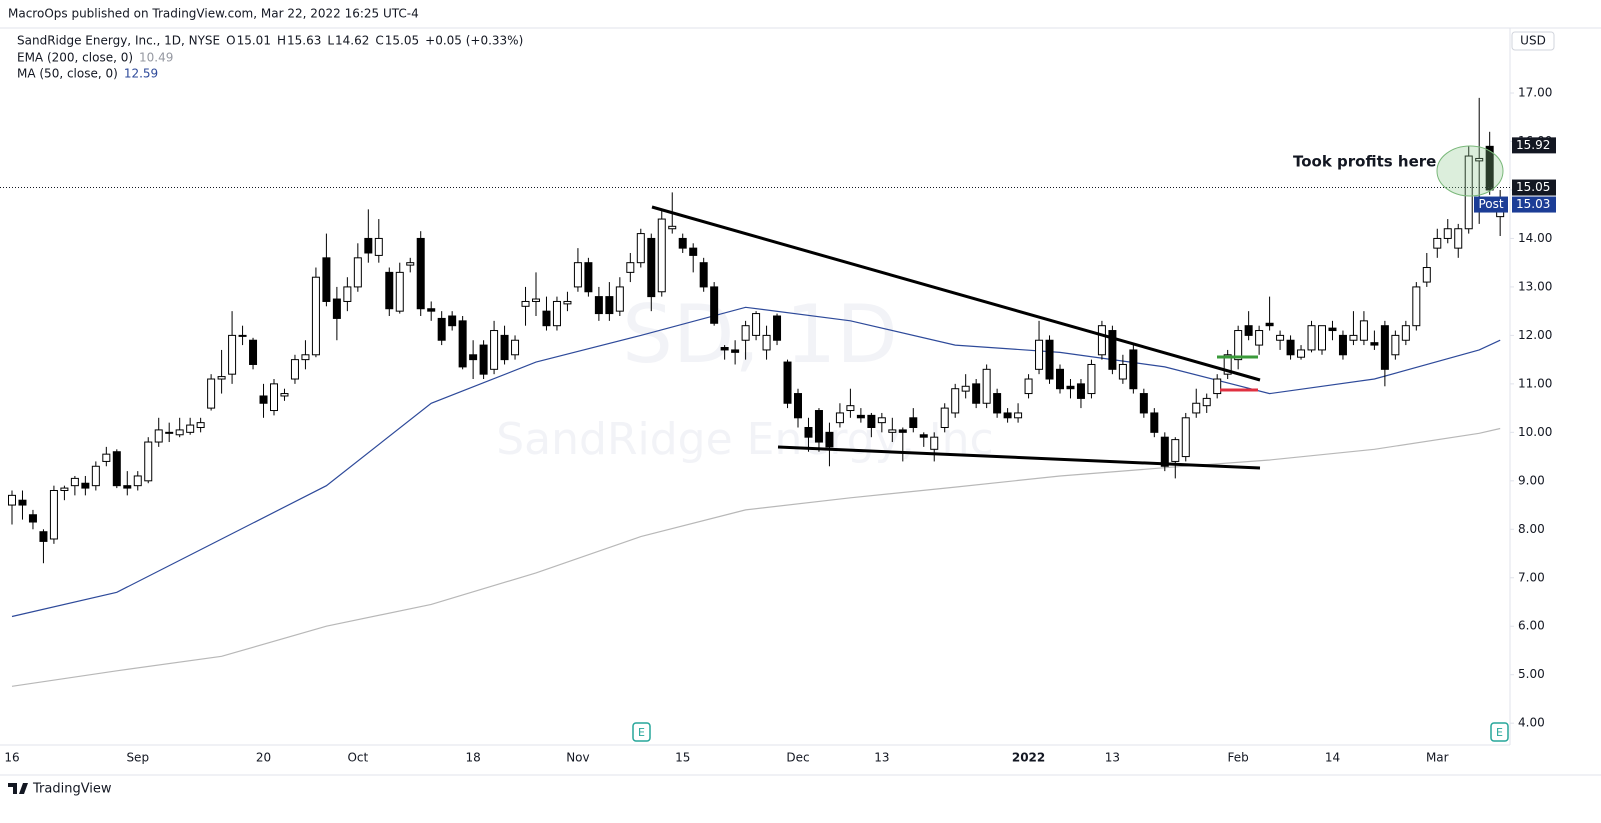 The height and width of the screenshot is (823, 1601). I want to click on x-tick-label: 20, so click(263, 758).